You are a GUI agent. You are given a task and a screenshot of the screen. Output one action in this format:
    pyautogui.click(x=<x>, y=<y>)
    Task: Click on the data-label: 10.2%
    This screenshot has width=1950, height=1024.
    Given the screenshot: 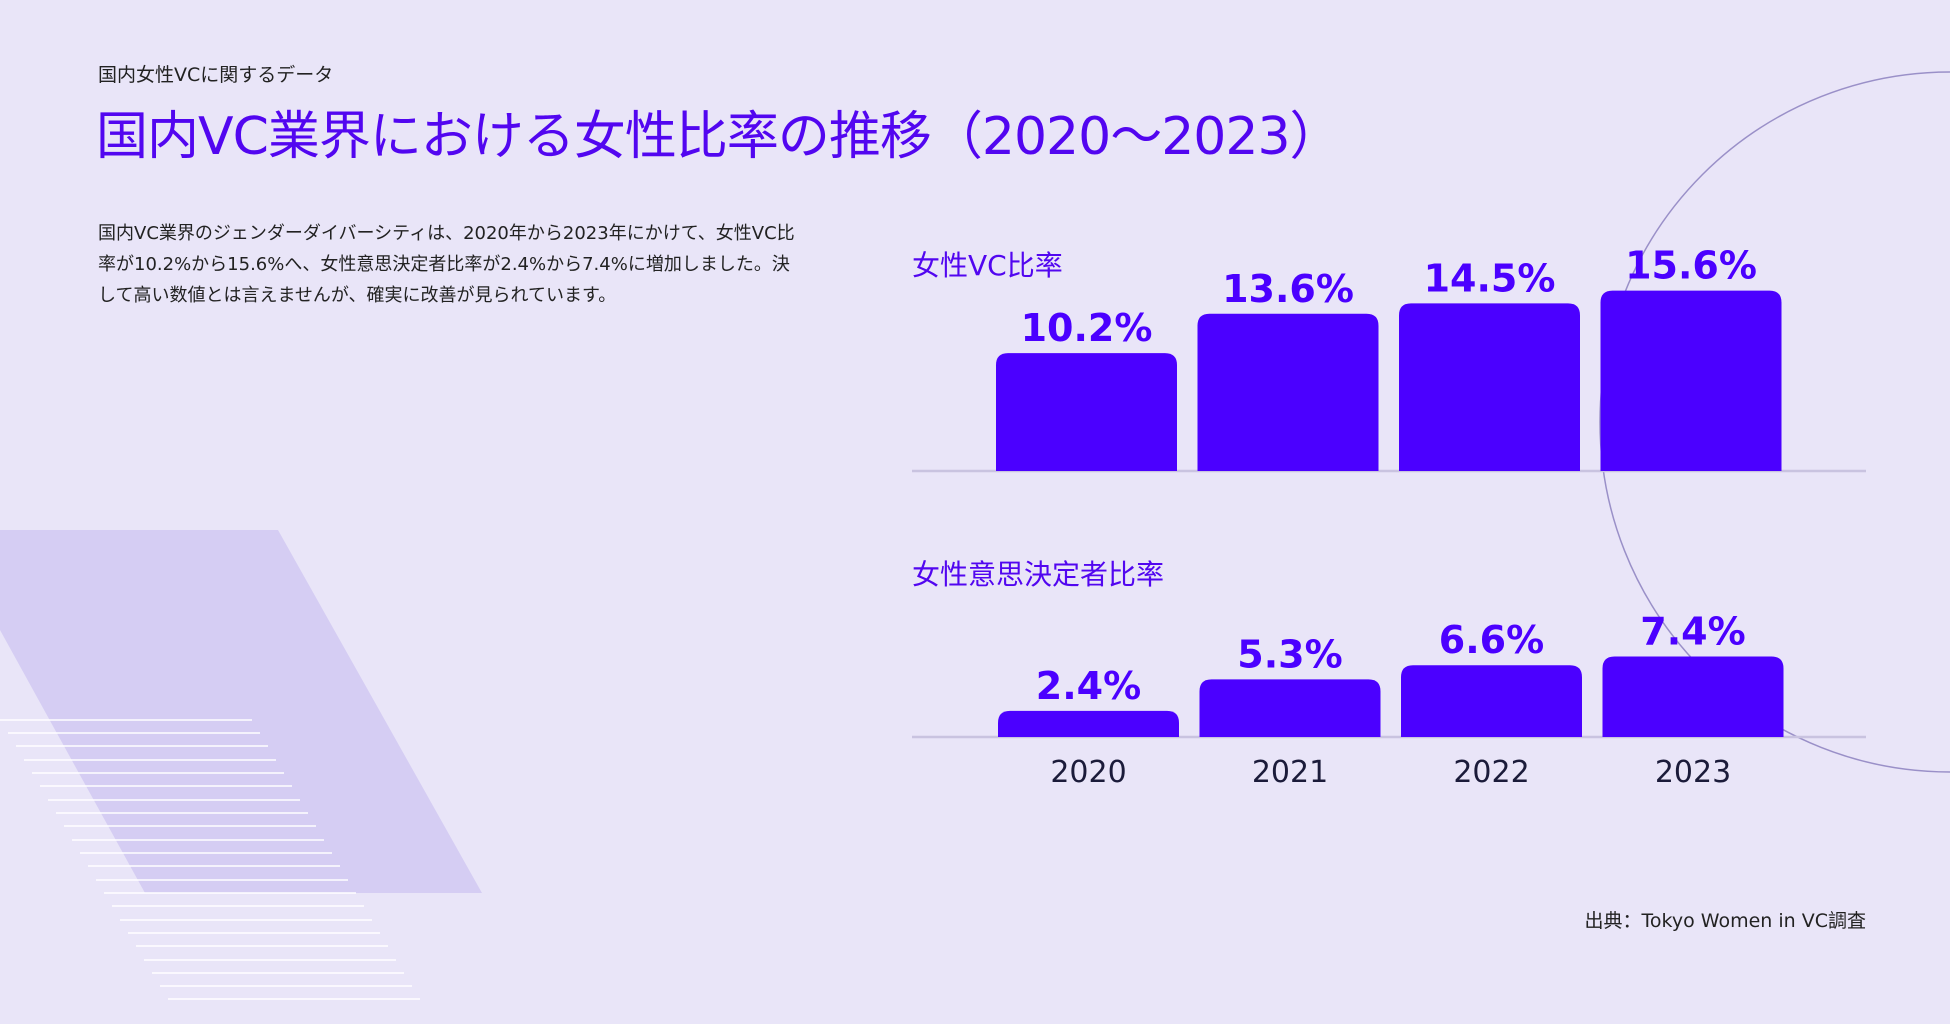 What is the action you would take?
    pyautogui.click(x=1087, y=328)
    